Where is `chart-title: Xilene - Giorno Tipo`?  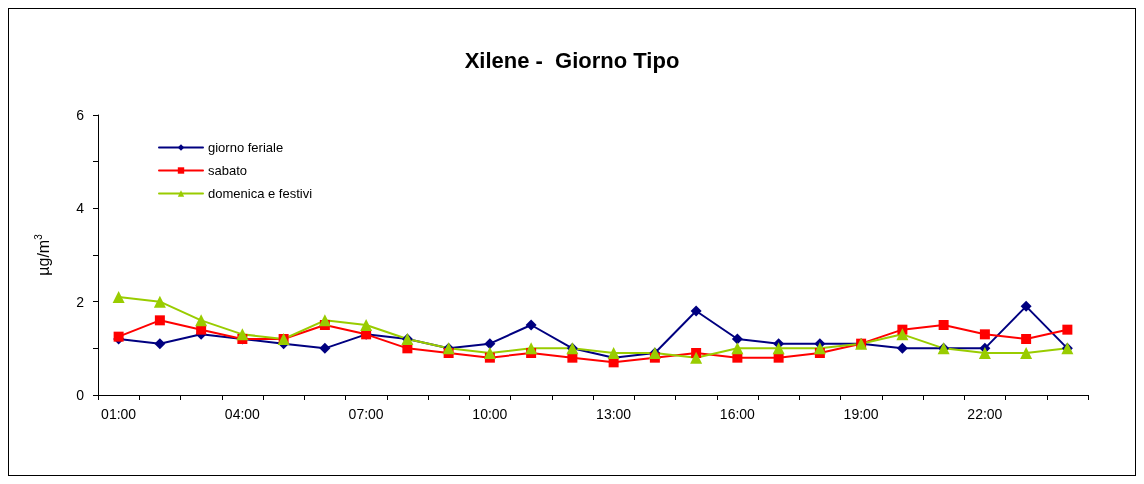 chart-title: Xilene - Giorno Tipo is located at coordinates (572, 60).